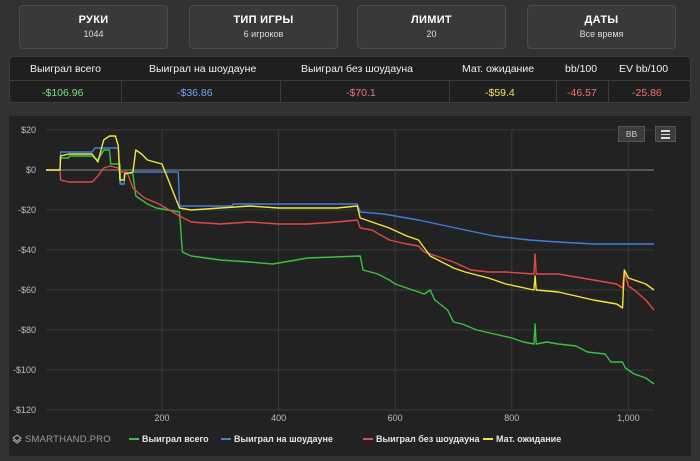  I want to click on x-tick-label: 400, so click(278, 418).